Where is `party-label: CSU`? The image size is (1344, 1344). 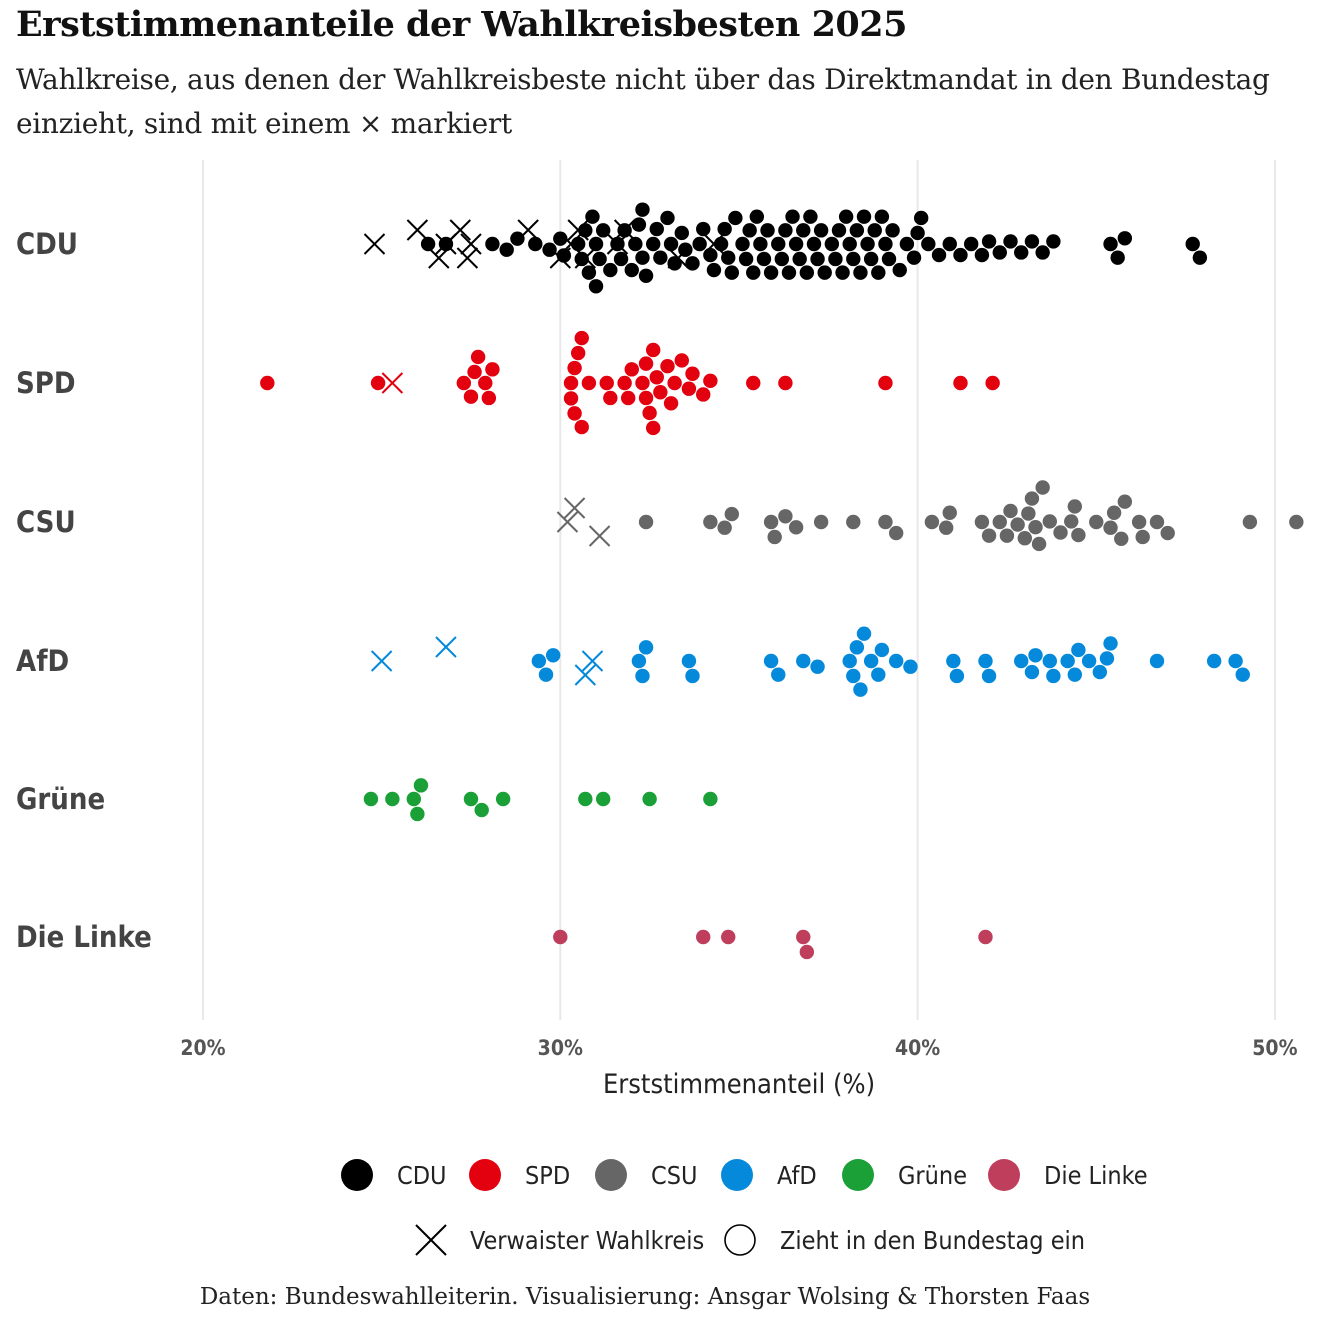 party-label: CSU is located at coordinates (46, 522).